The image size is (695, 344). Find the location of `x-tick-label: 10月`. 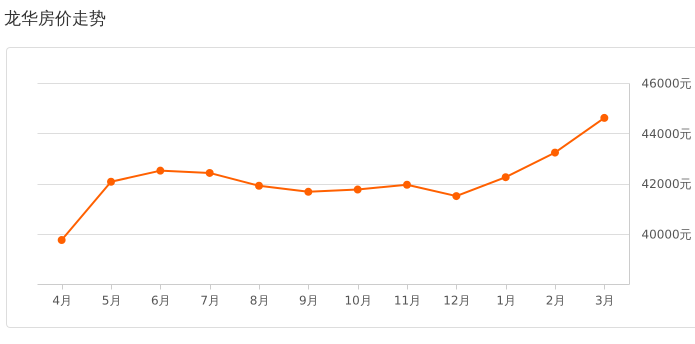

x-tick-label: 10月 is located at coordinates (358, 301).